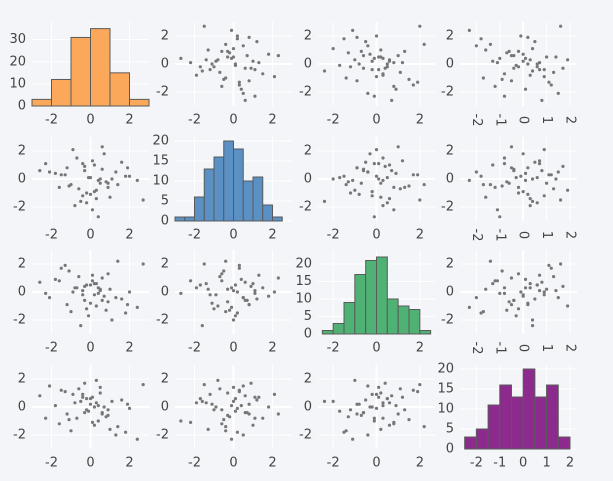 The image size is (613, 481). Describe the element at coordinates (499, 348) in the screenshot. I see `x-tick-label: -1` at that location.